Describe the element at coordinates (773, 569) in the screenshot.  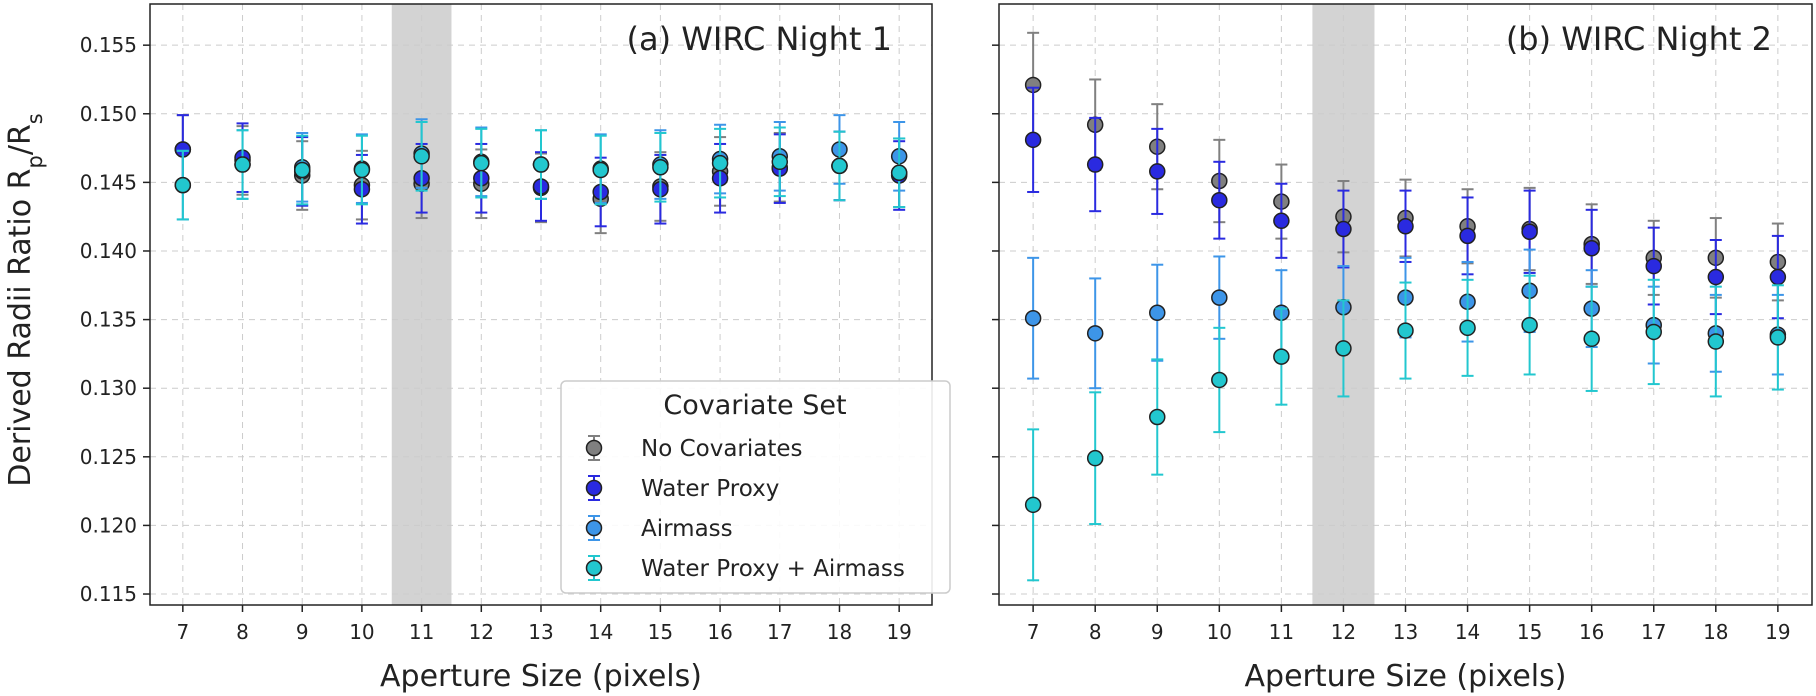
I see `legend-label: Water Proxy + Airmass` at that location.